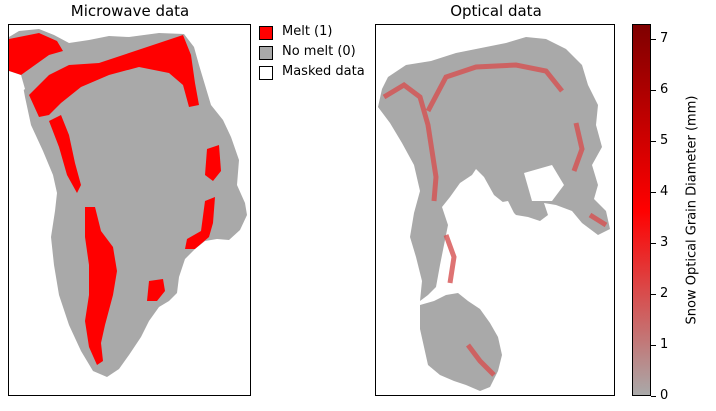  I want to click on legend-label-no-melt: No melt (0), so click(319, 51).